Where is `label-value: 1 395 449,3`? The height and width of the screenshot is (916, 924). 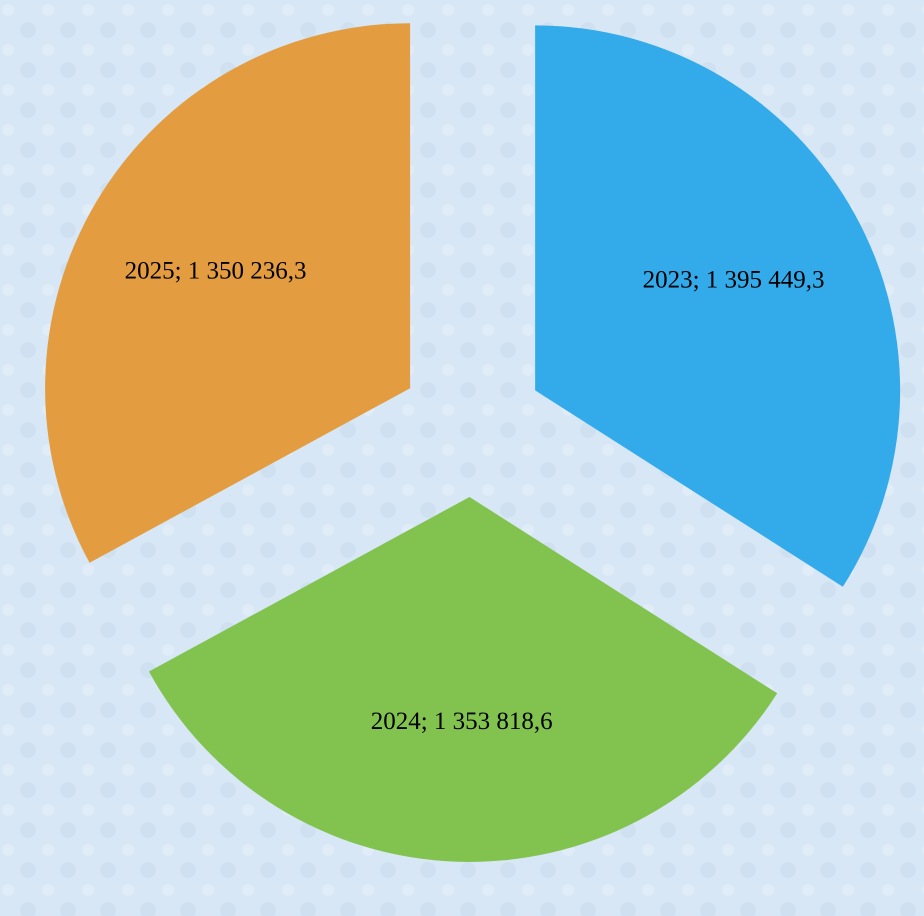
label-value: 1 395 449,3 is located at coordinates (765, 279).